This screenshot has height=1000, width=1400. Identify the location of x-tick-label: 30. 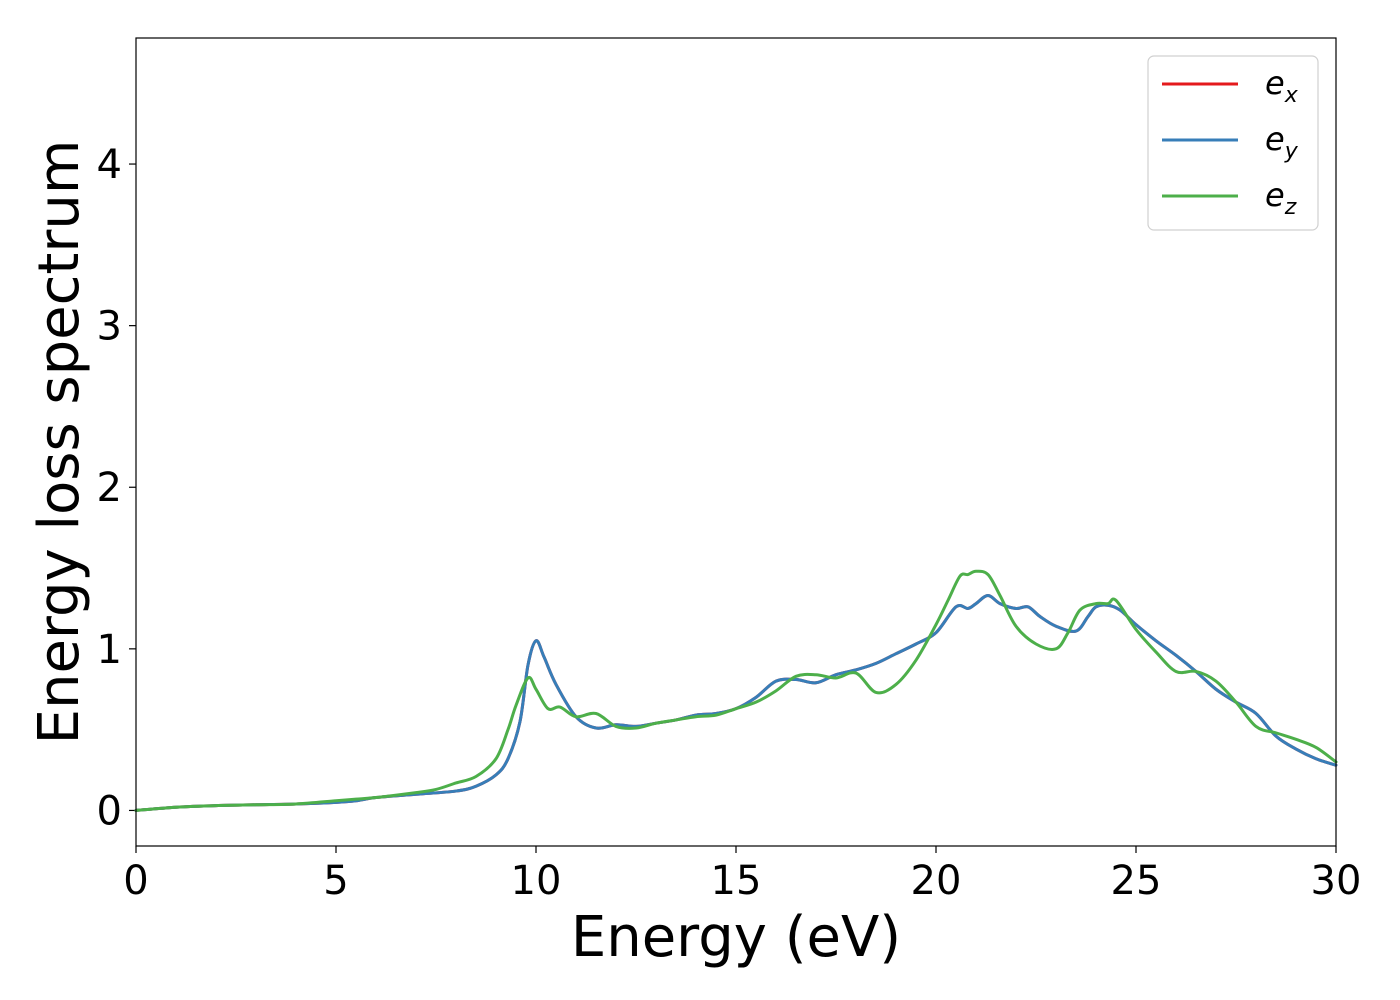
(1336, 881).